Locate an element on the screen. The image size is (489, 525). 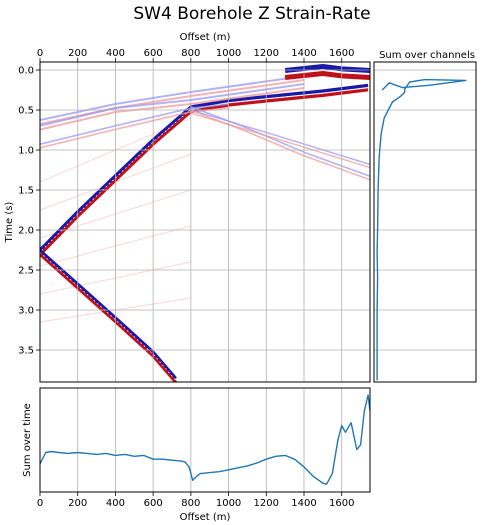
right-frame is located at coordinates (425, 222).